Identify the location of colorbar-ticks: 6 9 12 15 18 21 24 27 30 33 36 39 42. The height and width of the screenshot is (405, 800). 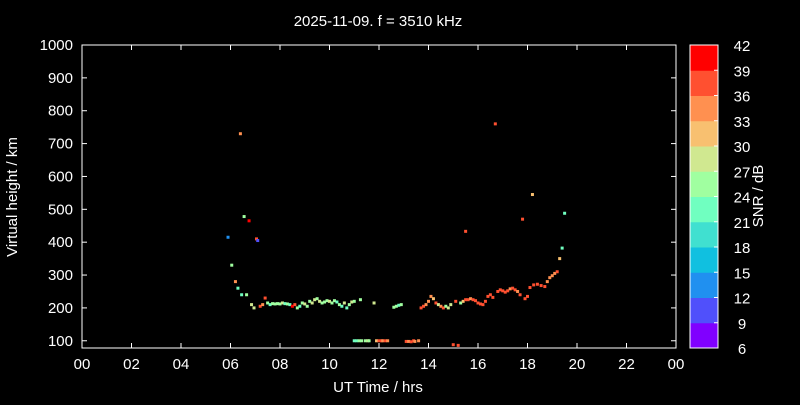
(732, 198).